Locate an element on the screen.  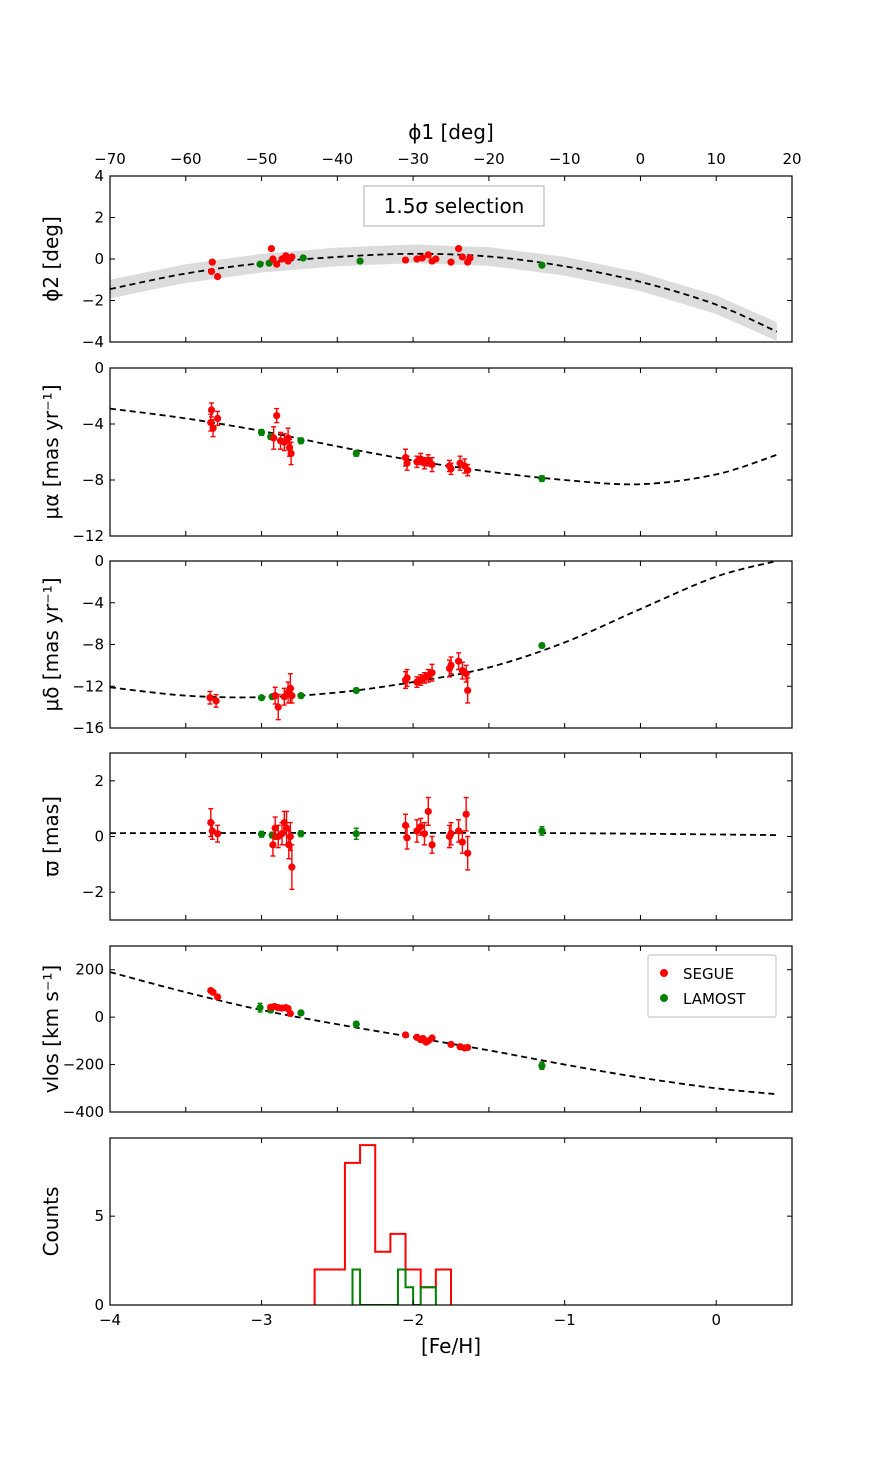
x-tick-label: −70 is located at coordinates (110, 159).